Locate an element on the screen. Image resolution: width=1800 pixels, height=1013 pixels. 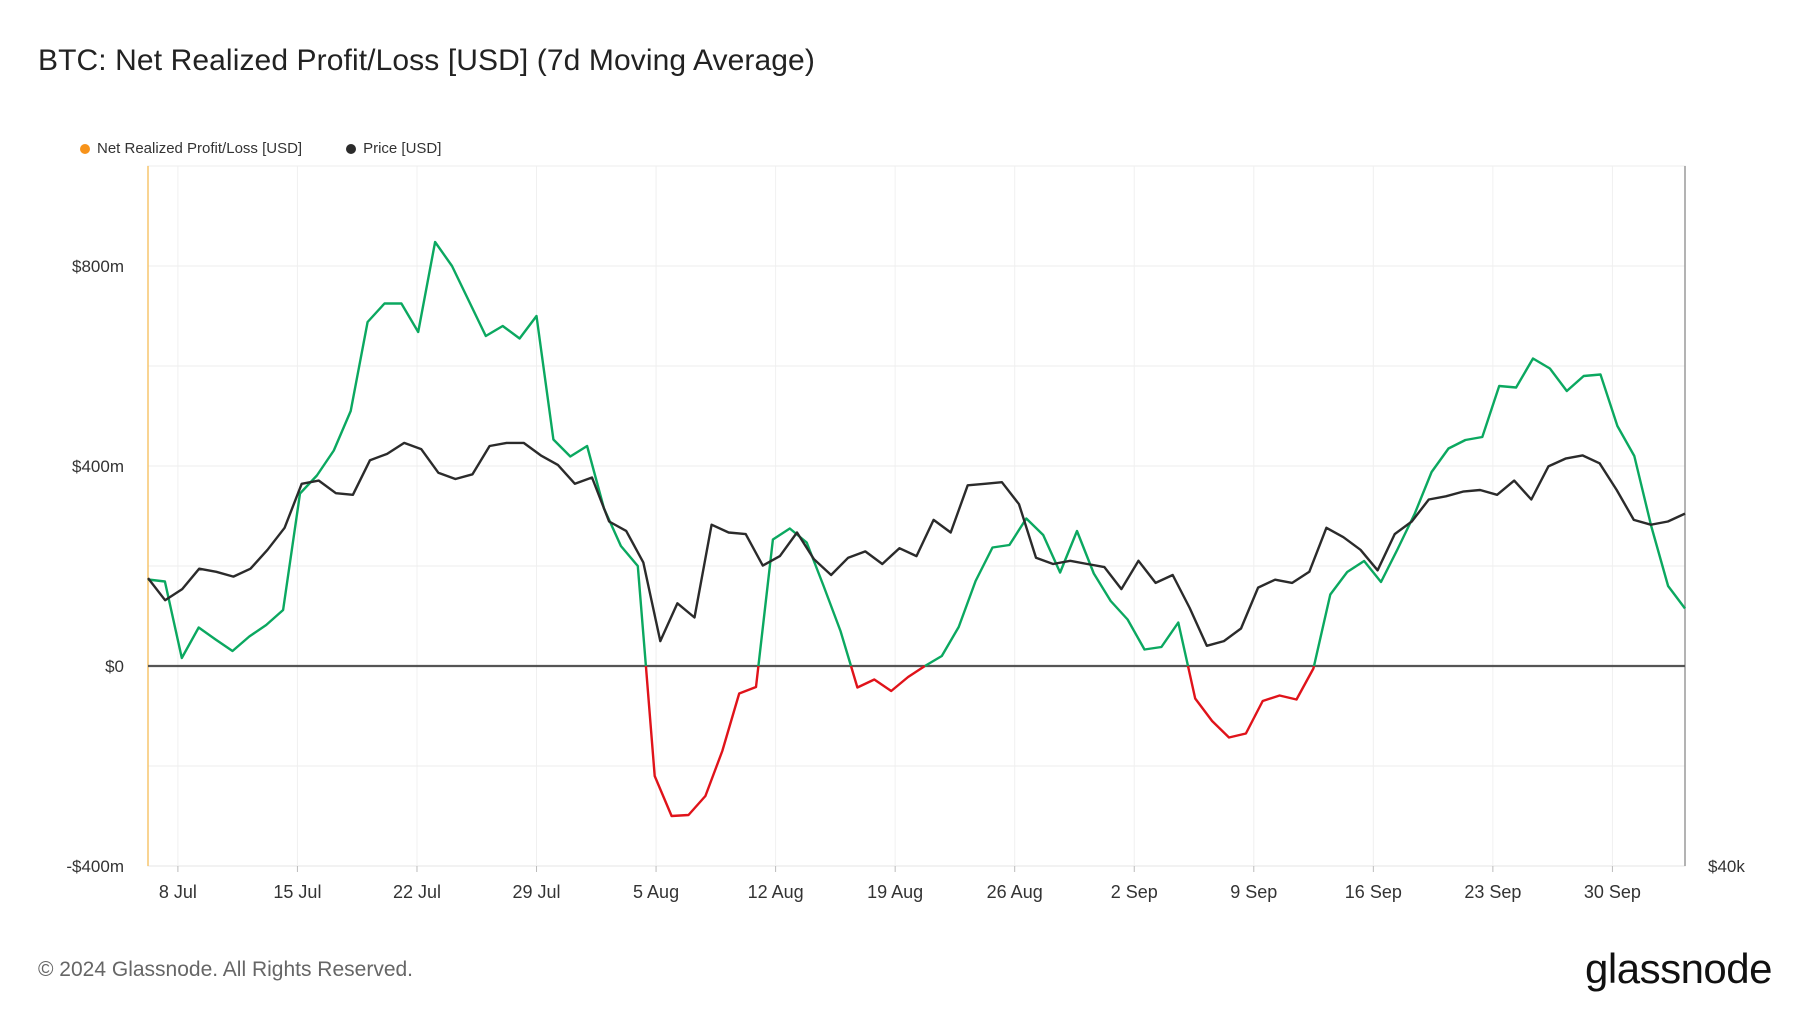
y-tick-label: -$400m is located at coordinates (95, 866).